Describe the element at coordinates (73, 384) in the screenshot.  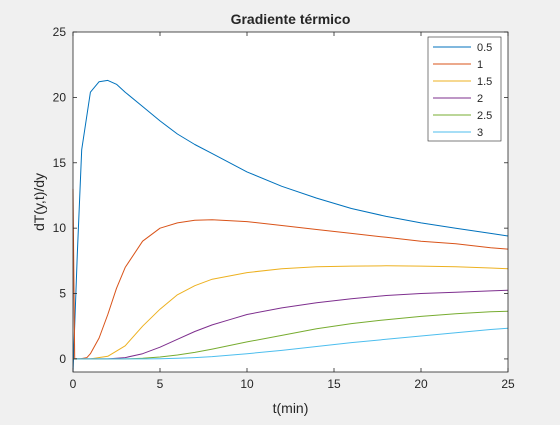
I see `x-tick-label: 0` at that location.